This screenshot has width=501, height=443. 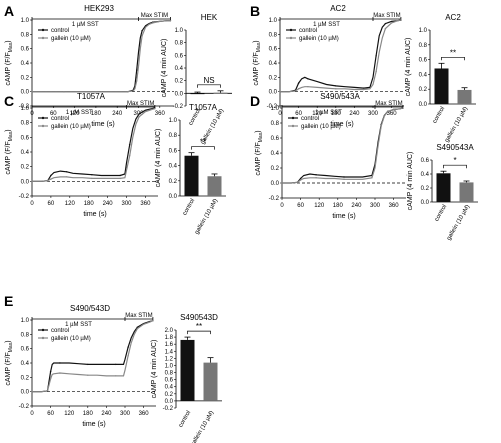 I want to click on category-label: control, so click(x=439, y=115).